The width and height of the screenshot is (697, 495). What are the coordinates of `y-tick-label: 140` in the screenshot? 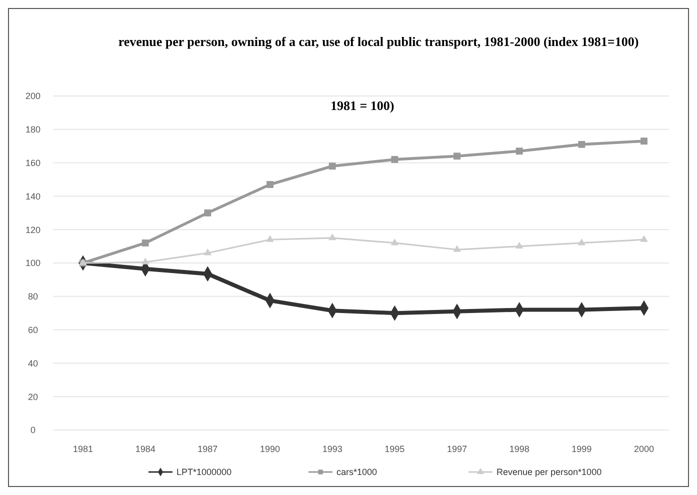 It's located at (33, 196).